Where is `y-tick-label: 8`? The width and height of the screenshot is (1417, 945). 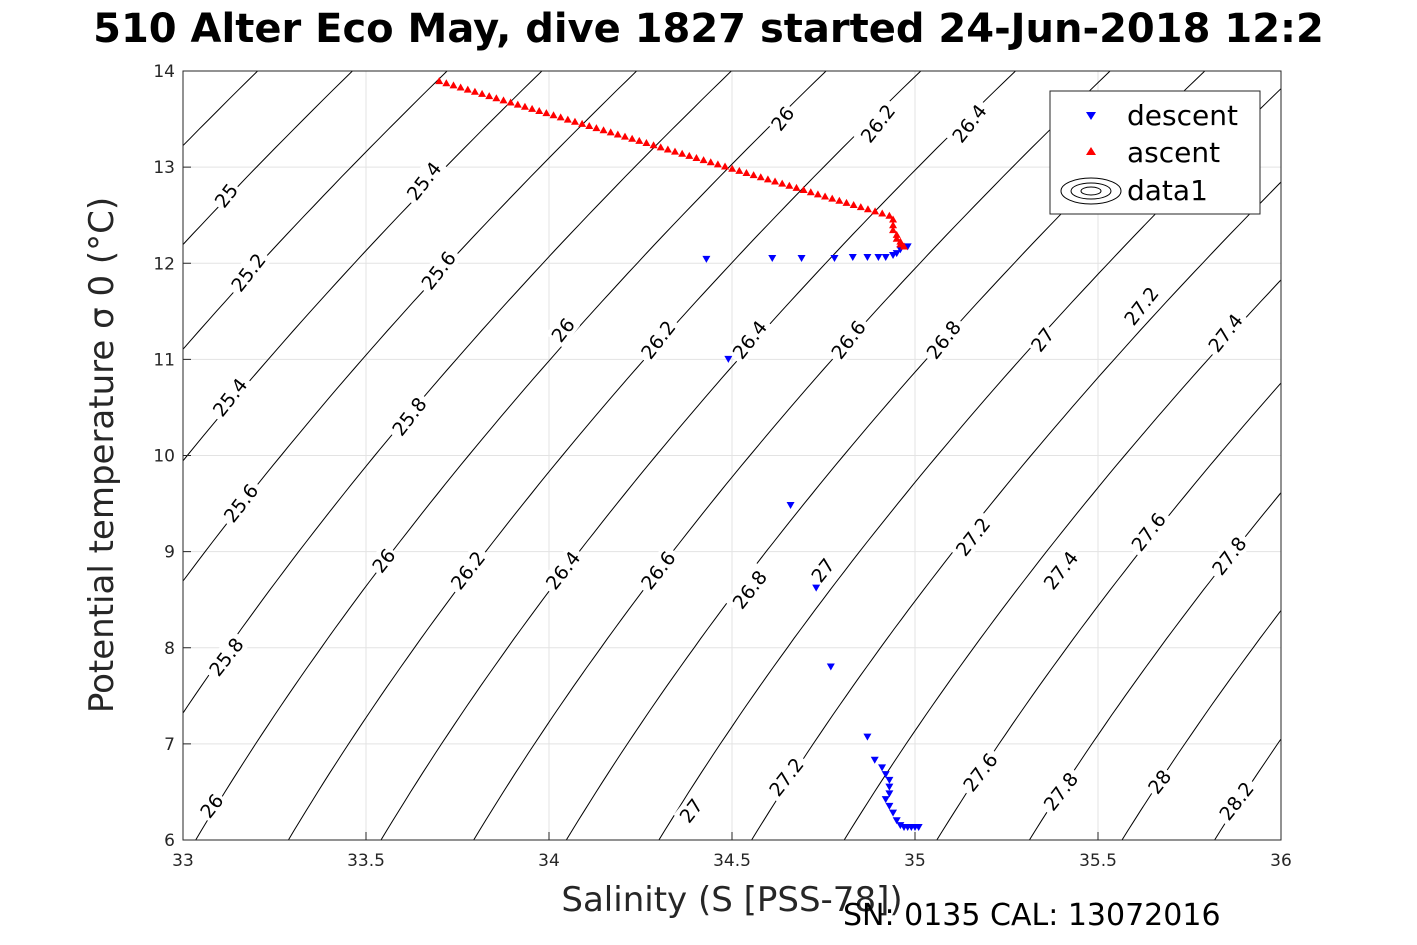 y-tick-label: 8 is located at coordinates (169, 649).